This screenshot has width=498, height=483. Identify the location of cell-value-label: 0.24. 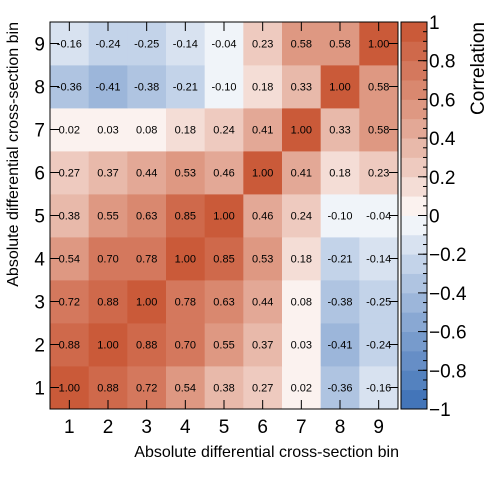
(223, 131).